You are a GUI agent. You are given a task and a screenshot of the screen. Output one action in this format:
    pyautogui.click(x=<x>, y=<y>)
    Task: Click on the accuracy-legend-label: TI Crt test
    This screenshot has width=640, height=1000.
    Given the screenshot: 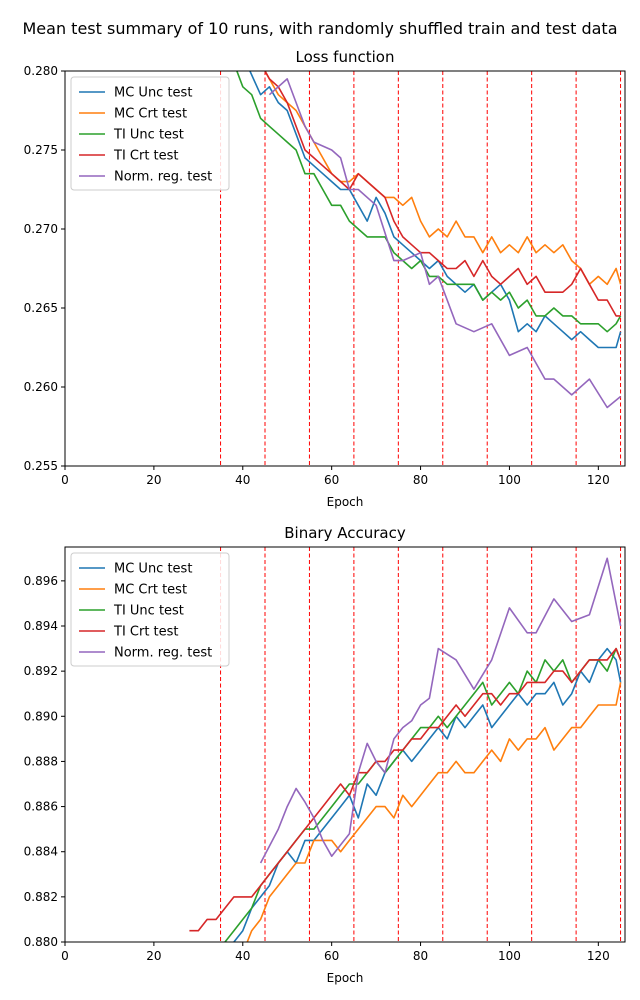 What is the action you would take?
    pyautogui.click(x=146, y=632)
    